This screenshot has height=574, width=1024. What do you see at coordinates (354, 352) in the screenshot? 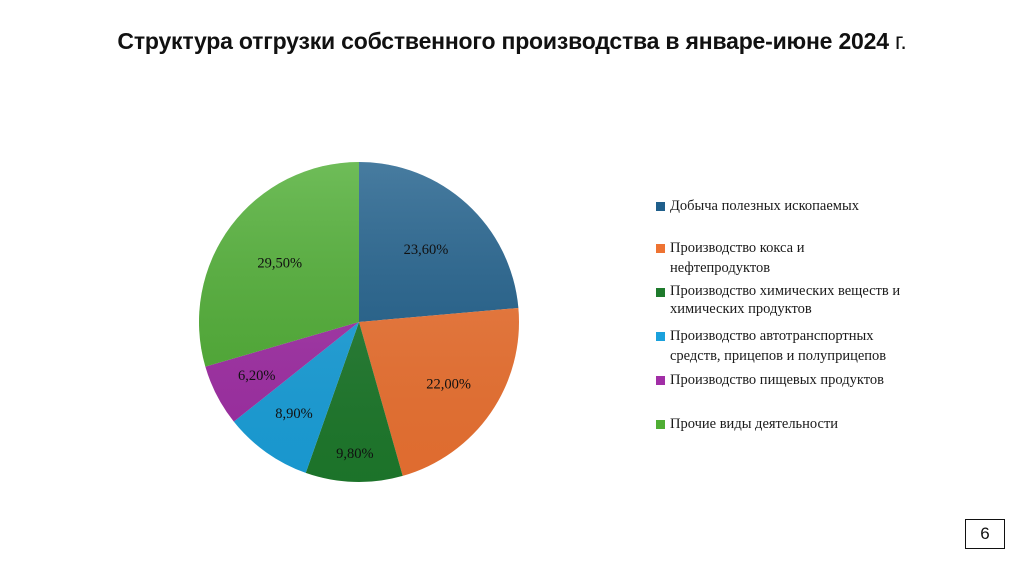
I see `pie-labels: 23,60% 22,00% 9,80% 8,90% 6,20% 29,50%` at bounding box center [354, 352].